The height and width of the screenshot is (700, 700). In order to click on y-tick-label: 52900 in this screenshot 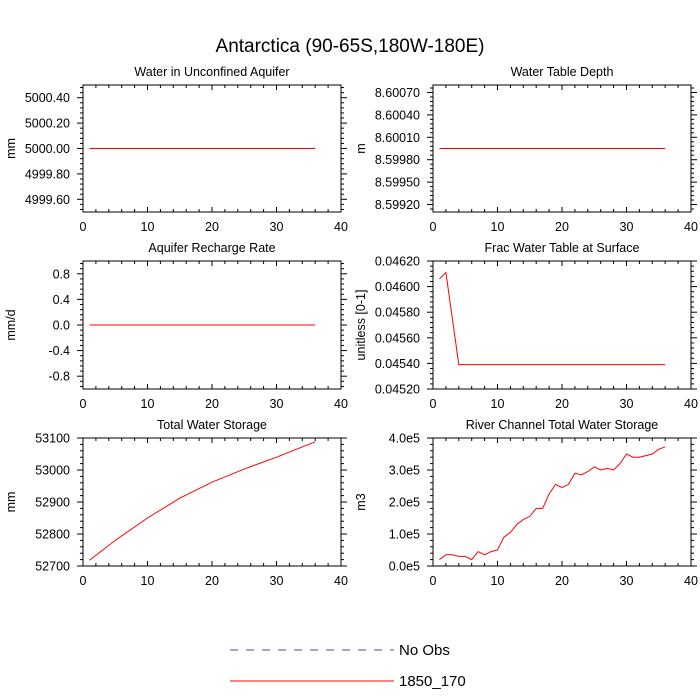, I will do `click(52, 503)`.